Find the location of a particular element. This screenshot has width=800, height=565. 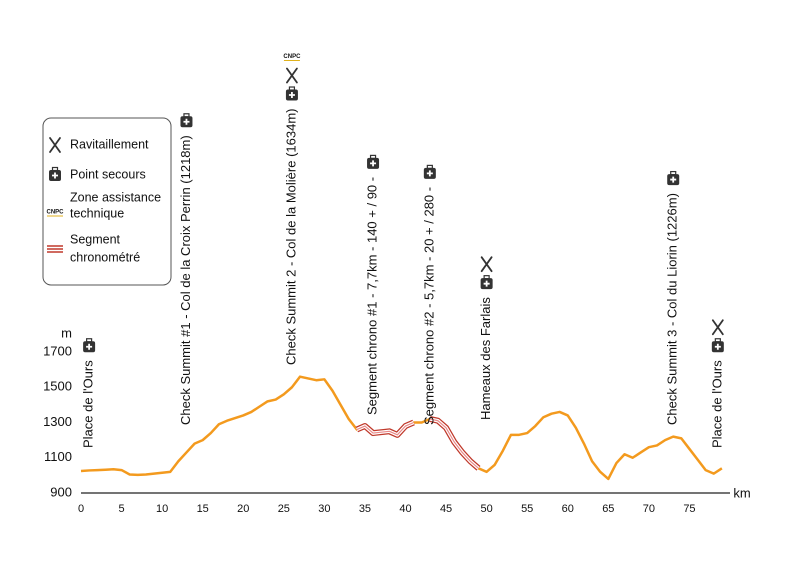

y-tick-label: 1700 is located at coordinates (57, 350).